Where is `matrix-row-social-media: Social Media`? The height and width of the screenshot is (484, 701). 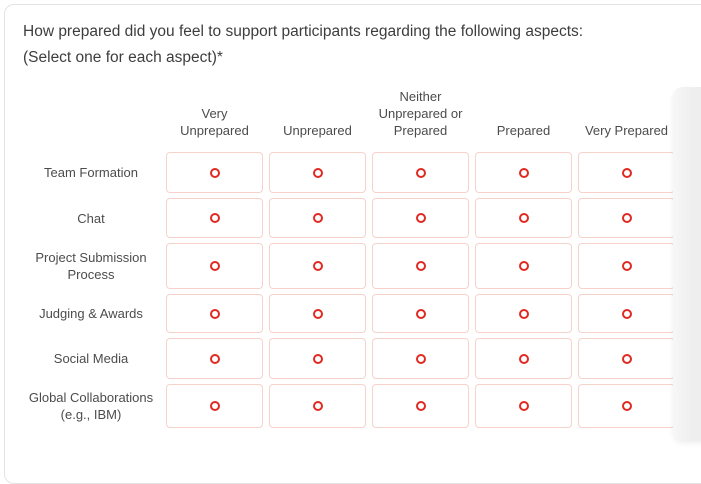
matrix-row-social-media: Social Media is located at coordinates (361, 358).